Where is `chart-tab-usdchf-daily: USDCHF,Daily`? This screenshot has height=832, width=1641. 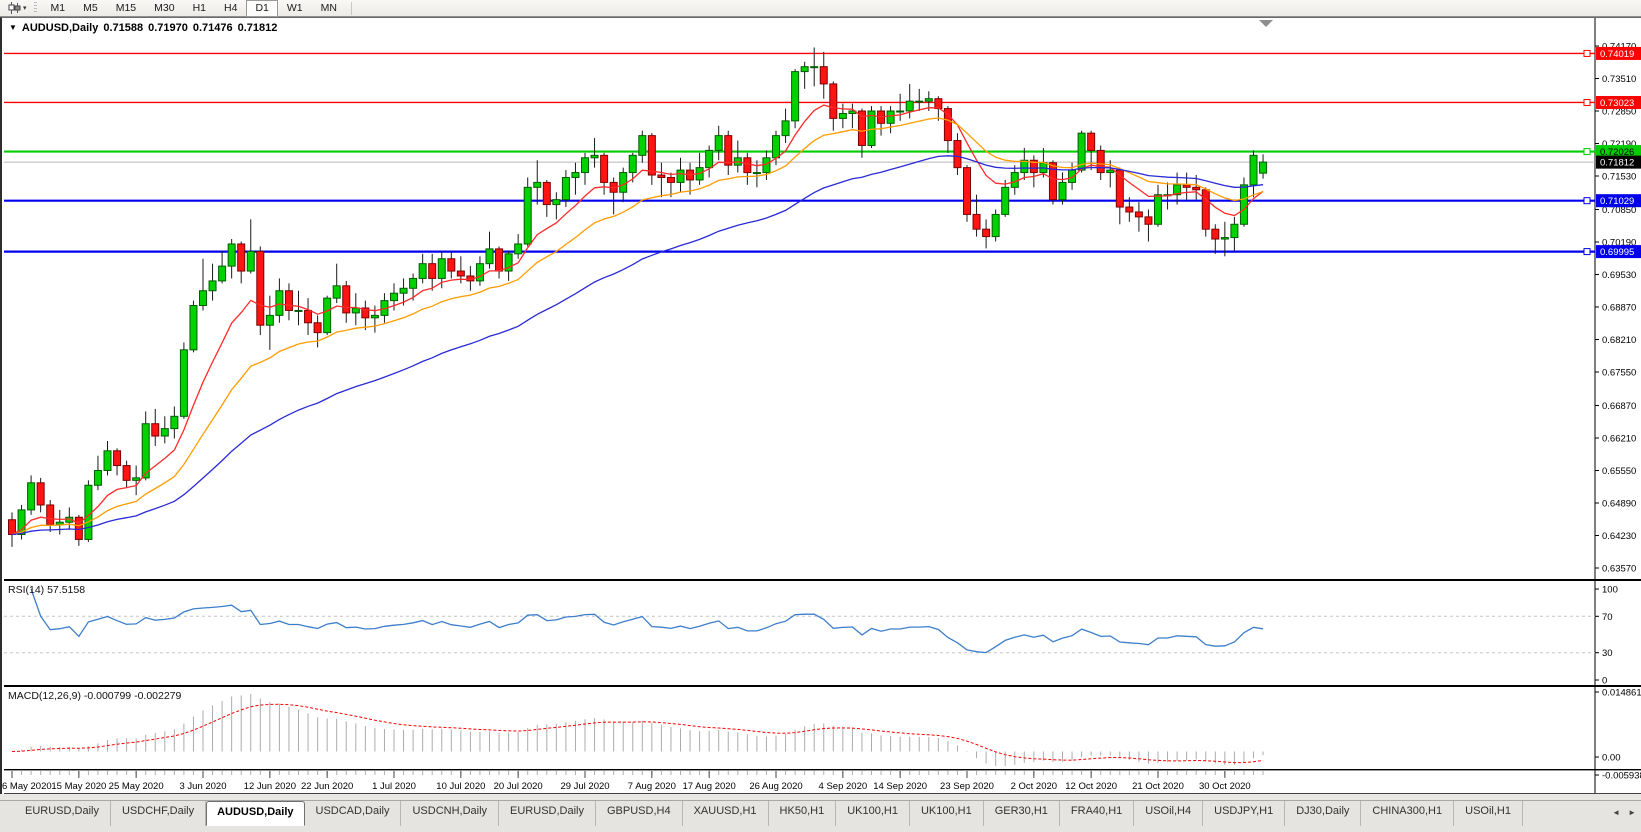 chart-tab-usdchf-daily: USDCHF,Daily is located at coordinates (159, 813).